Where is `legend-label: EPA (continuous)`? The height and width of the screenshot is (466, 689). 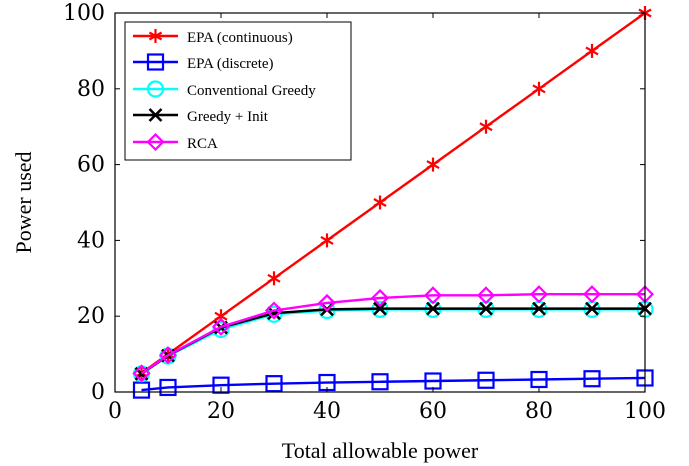 legend-label: EPA (continuous) is located at coordinates (240, 38).